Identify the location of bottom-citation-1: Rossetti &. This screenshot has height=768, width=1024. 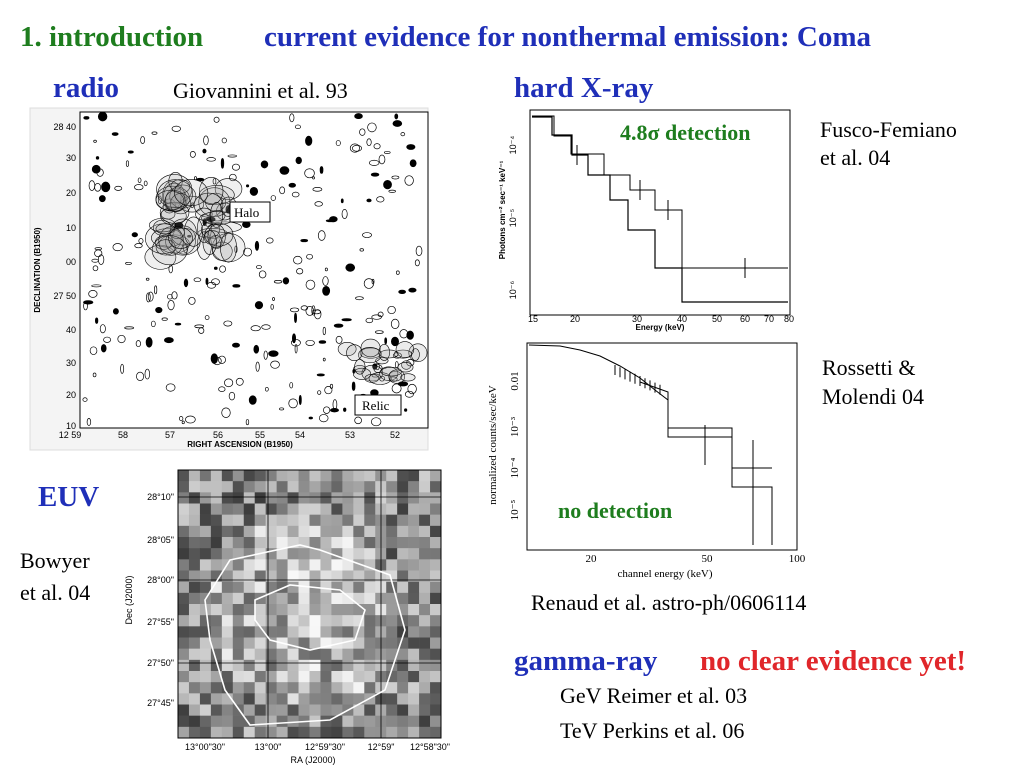
(869, 367).